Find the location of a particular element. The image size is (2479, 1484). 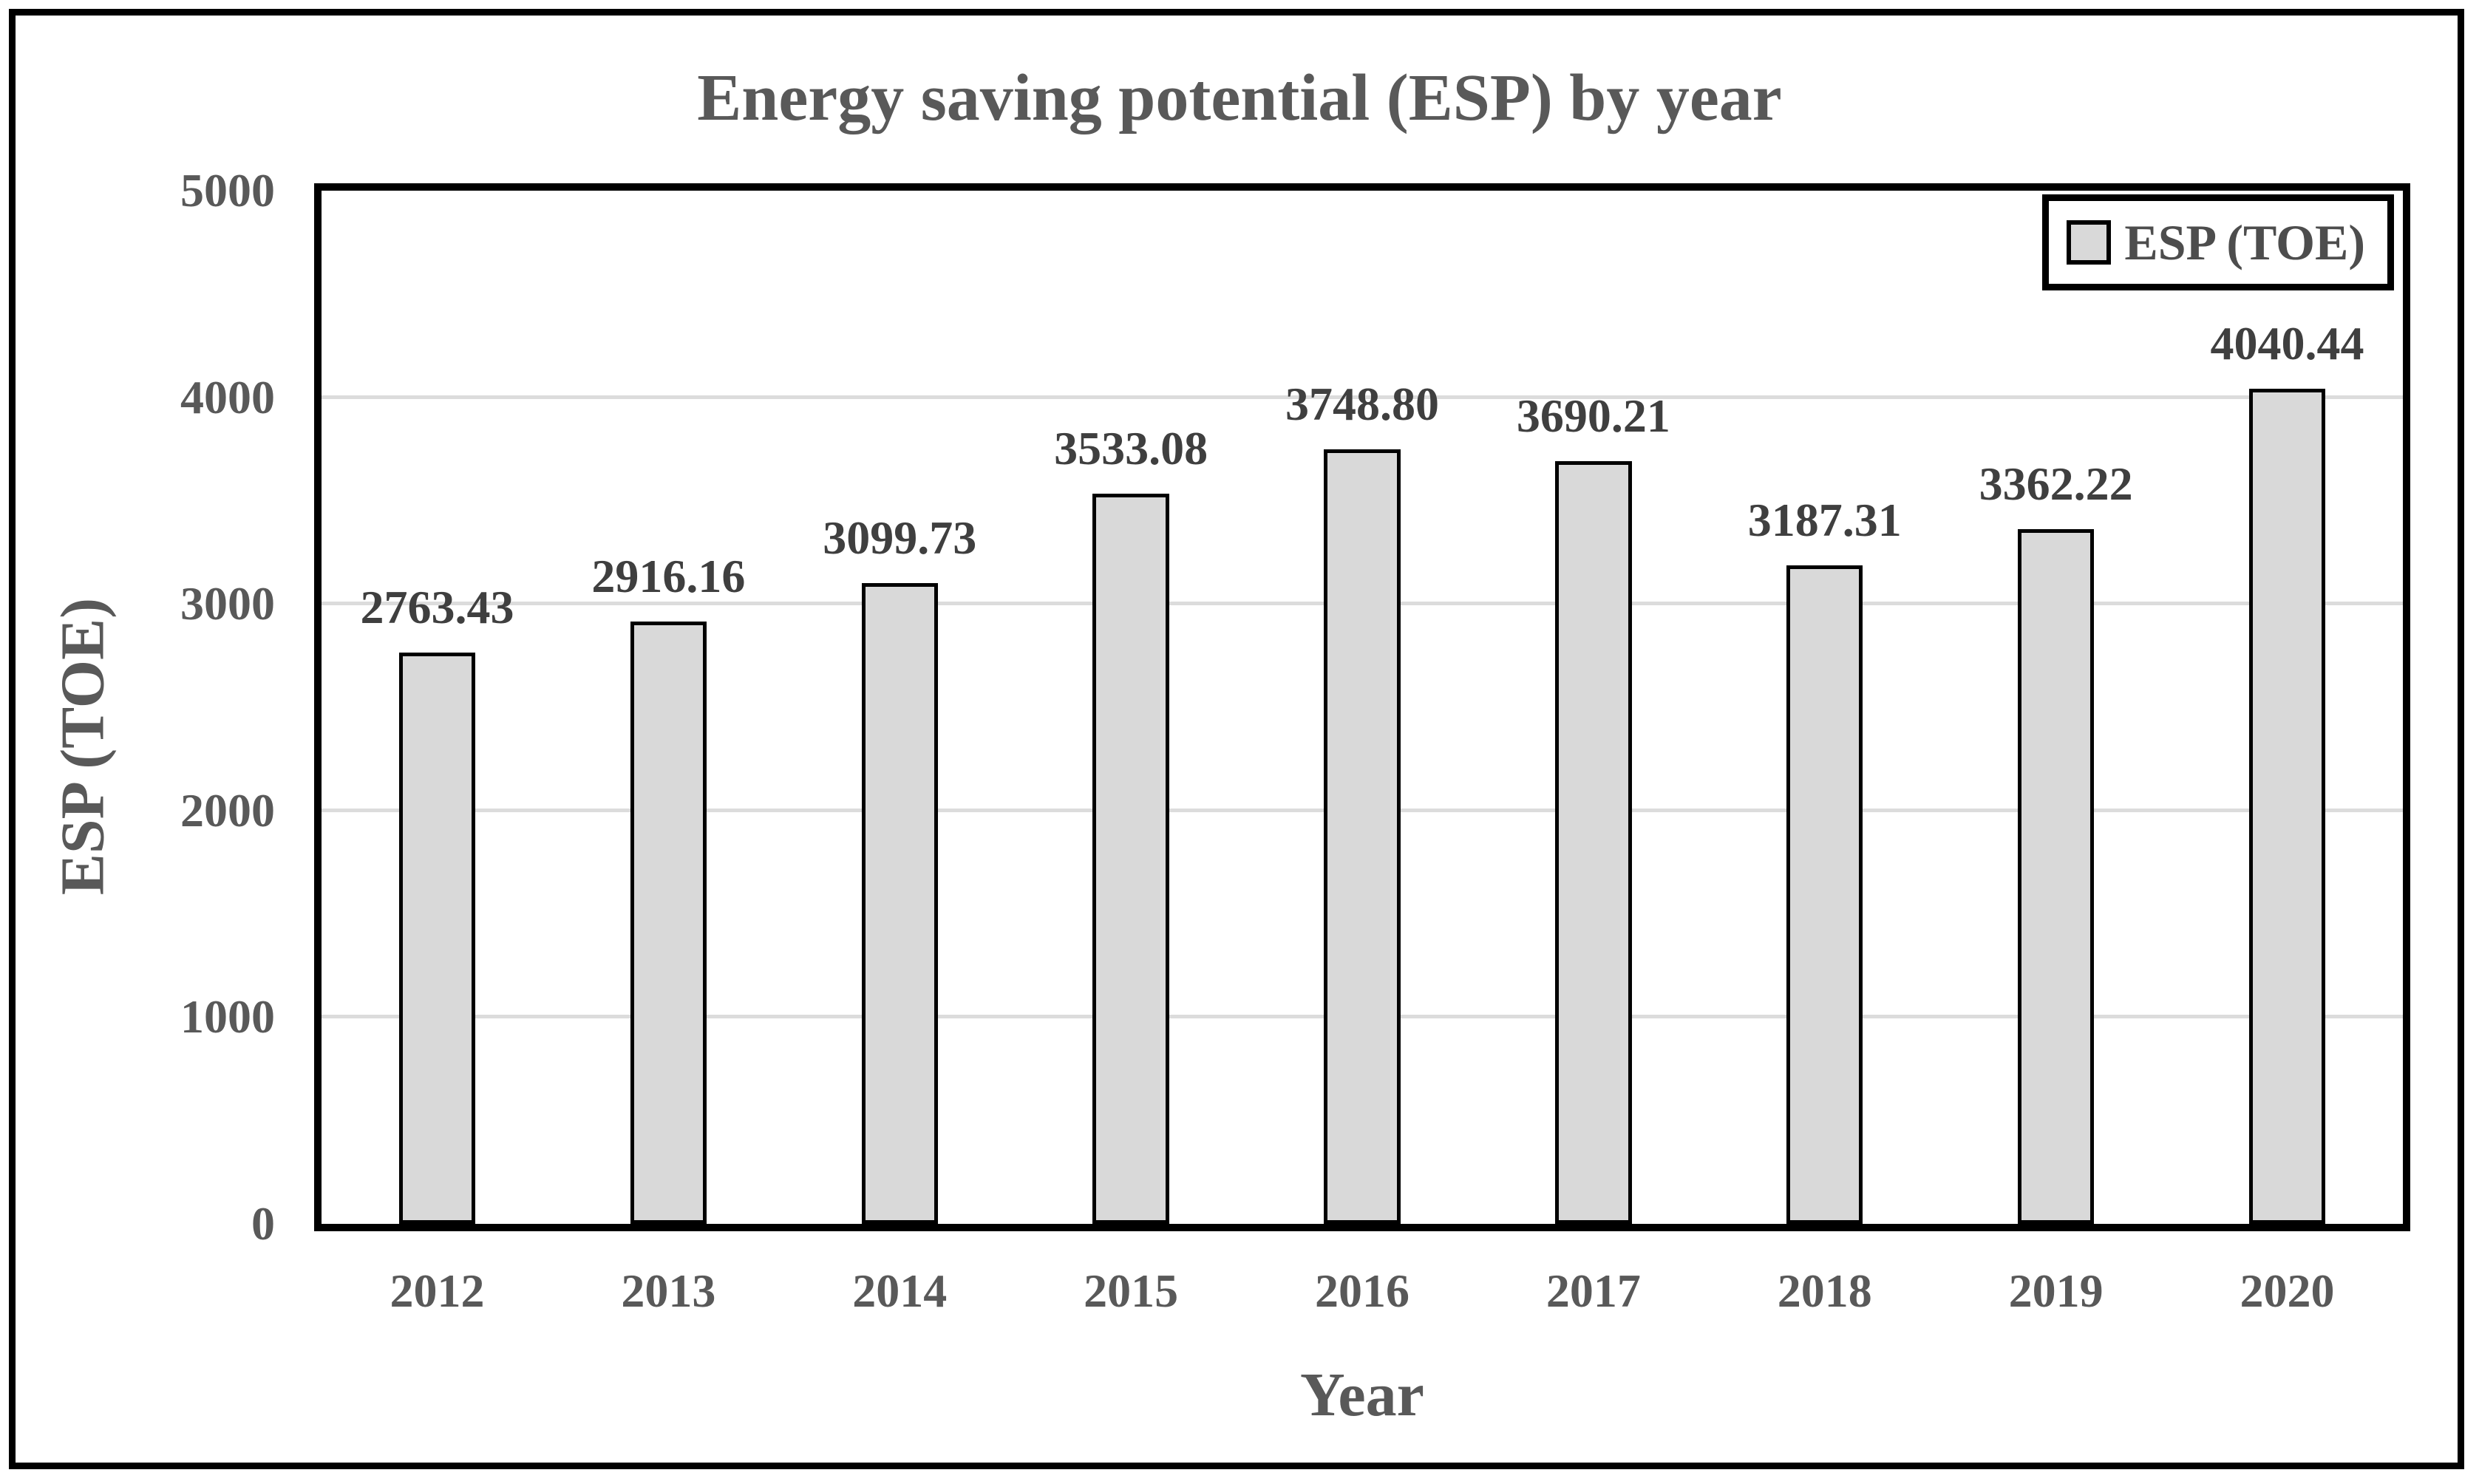

y-tick-5000: 5000 is located at coordinates (228, 190).